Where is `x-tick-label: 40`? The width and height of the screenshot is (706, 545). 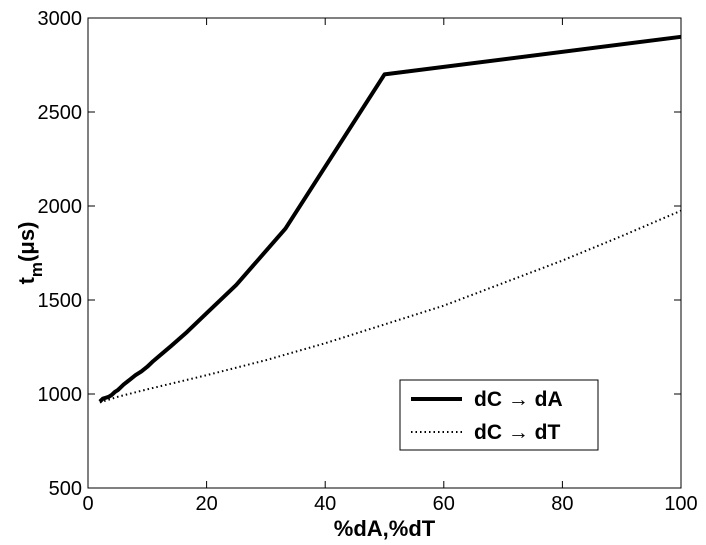 x-tick-label: 40 is located at coordinates (325, 504).